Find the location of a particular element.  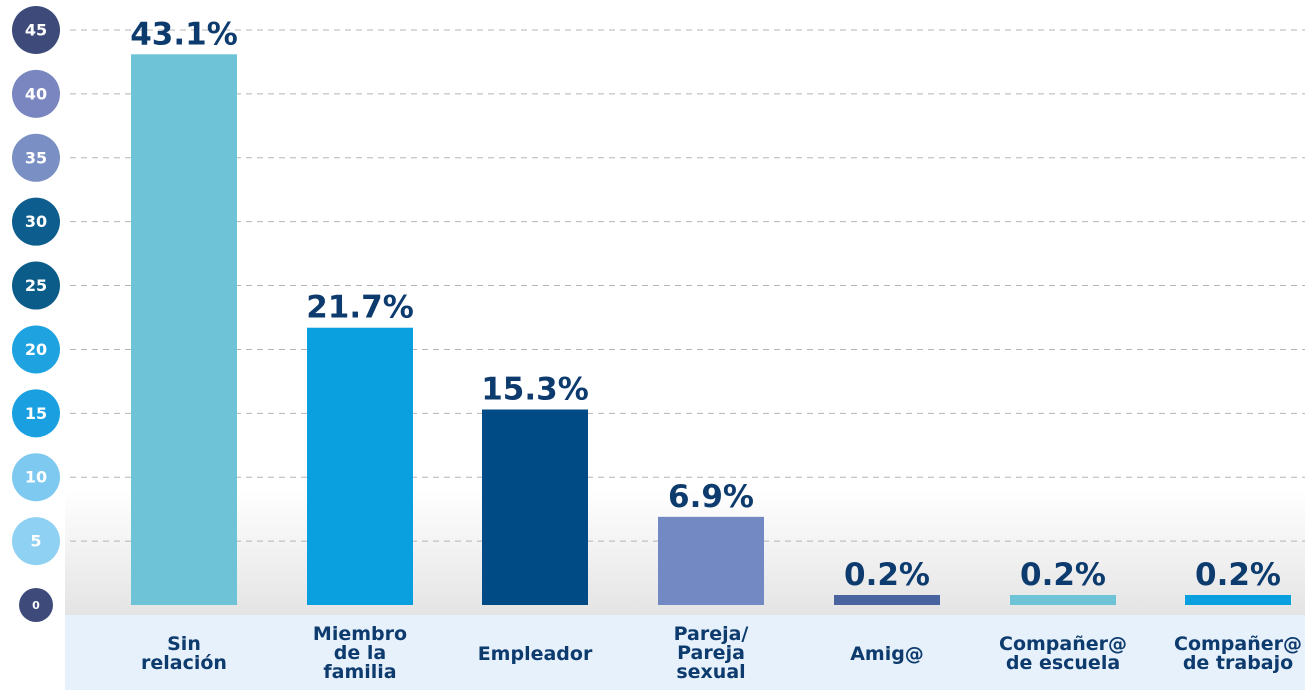

value-label: 15.3% is located at coordinates (535, 390).